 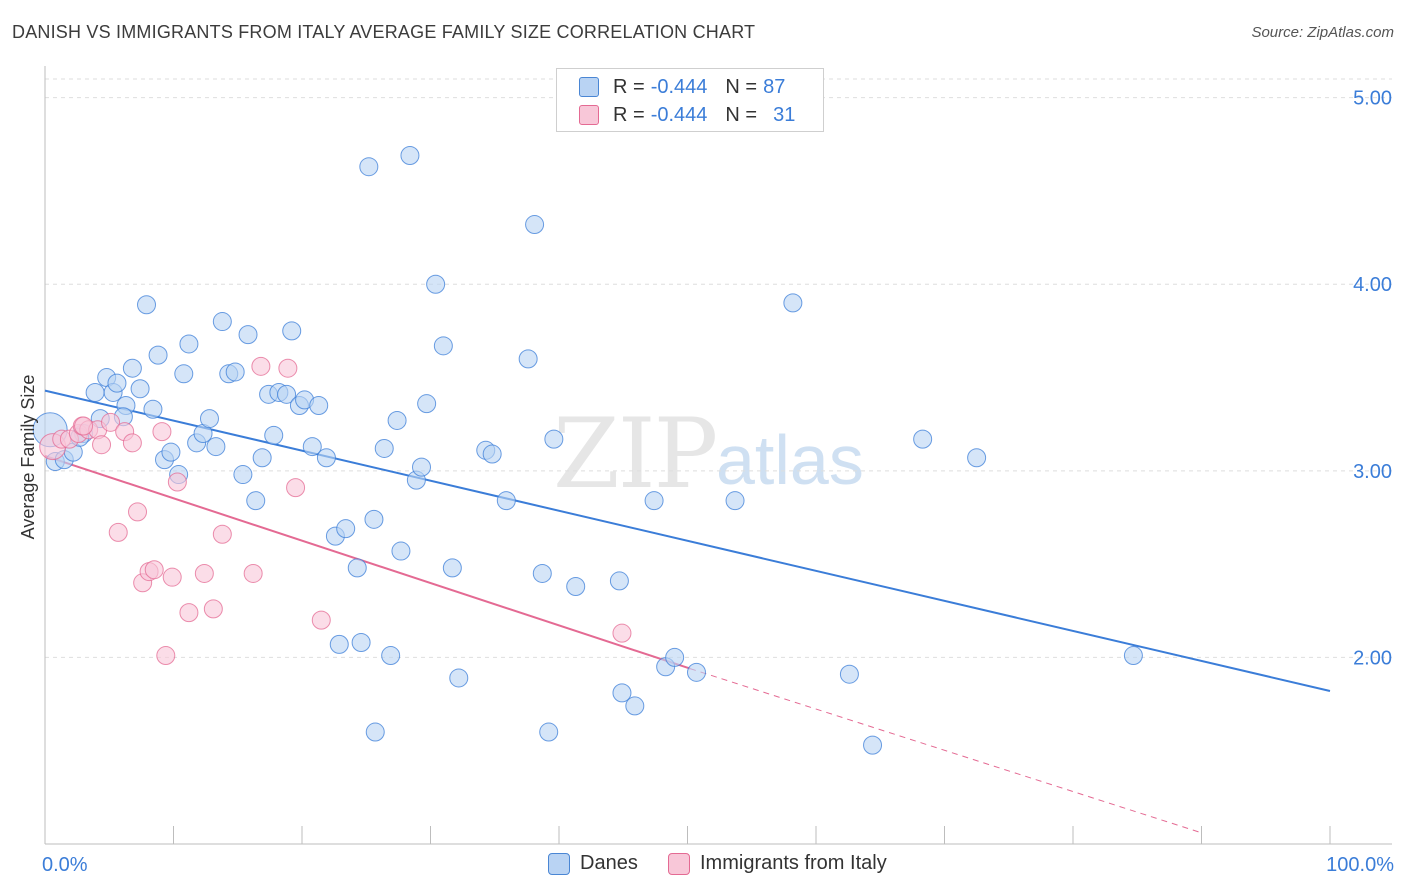 What do you see at coordinates (793, 863) in the screenshot?
I see `bottom-legend-label-italy: Immigrants from Italy` at bounding box center [793, 863].